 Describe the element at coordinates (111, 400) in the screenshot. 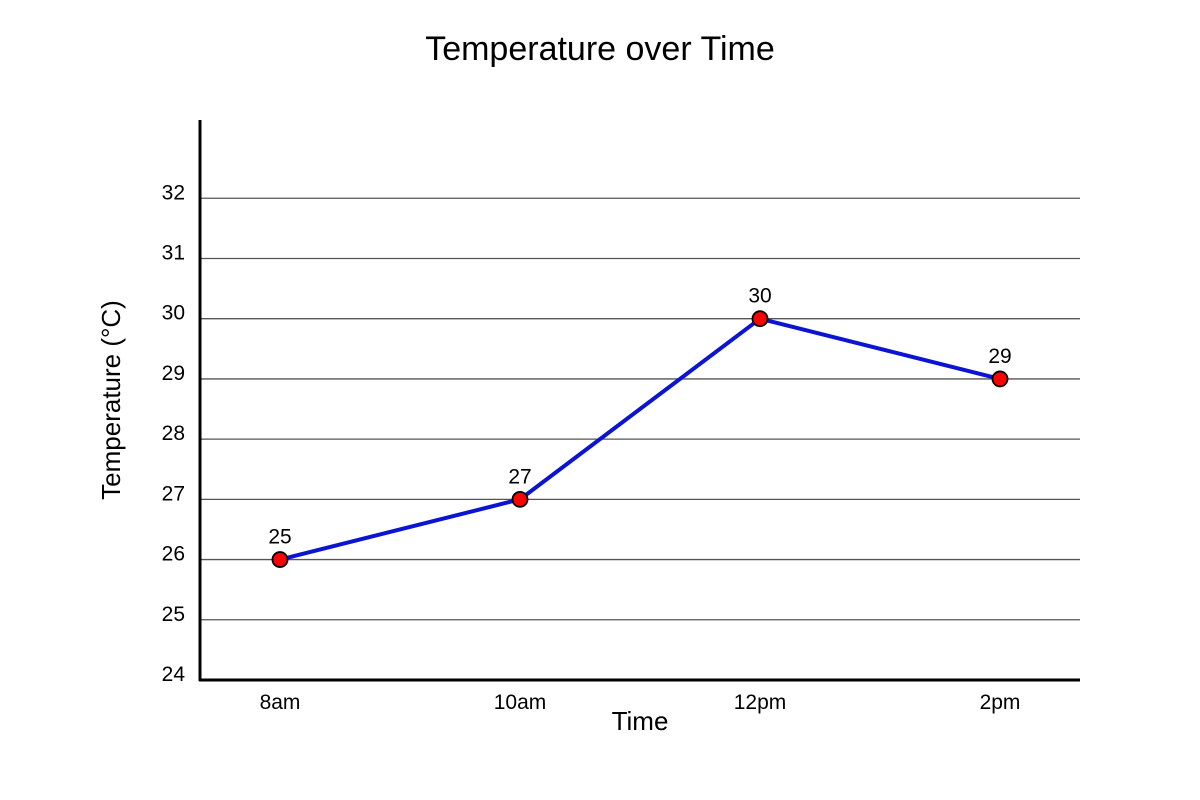

I see `y-axis-label: Temperature (°C)` at that location.